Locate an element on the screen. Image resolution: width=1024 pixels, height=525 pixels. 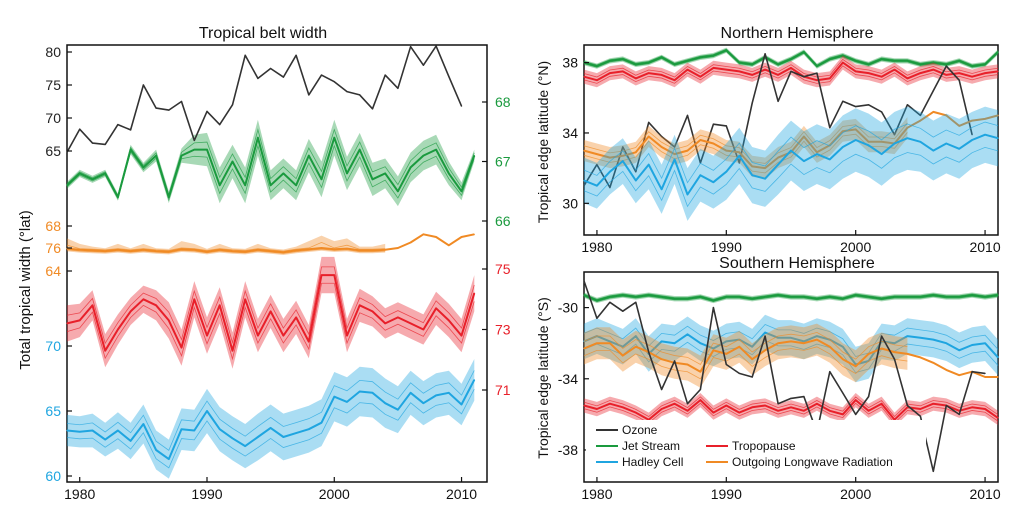
left-olr-series is located at coordinates (270, 244).